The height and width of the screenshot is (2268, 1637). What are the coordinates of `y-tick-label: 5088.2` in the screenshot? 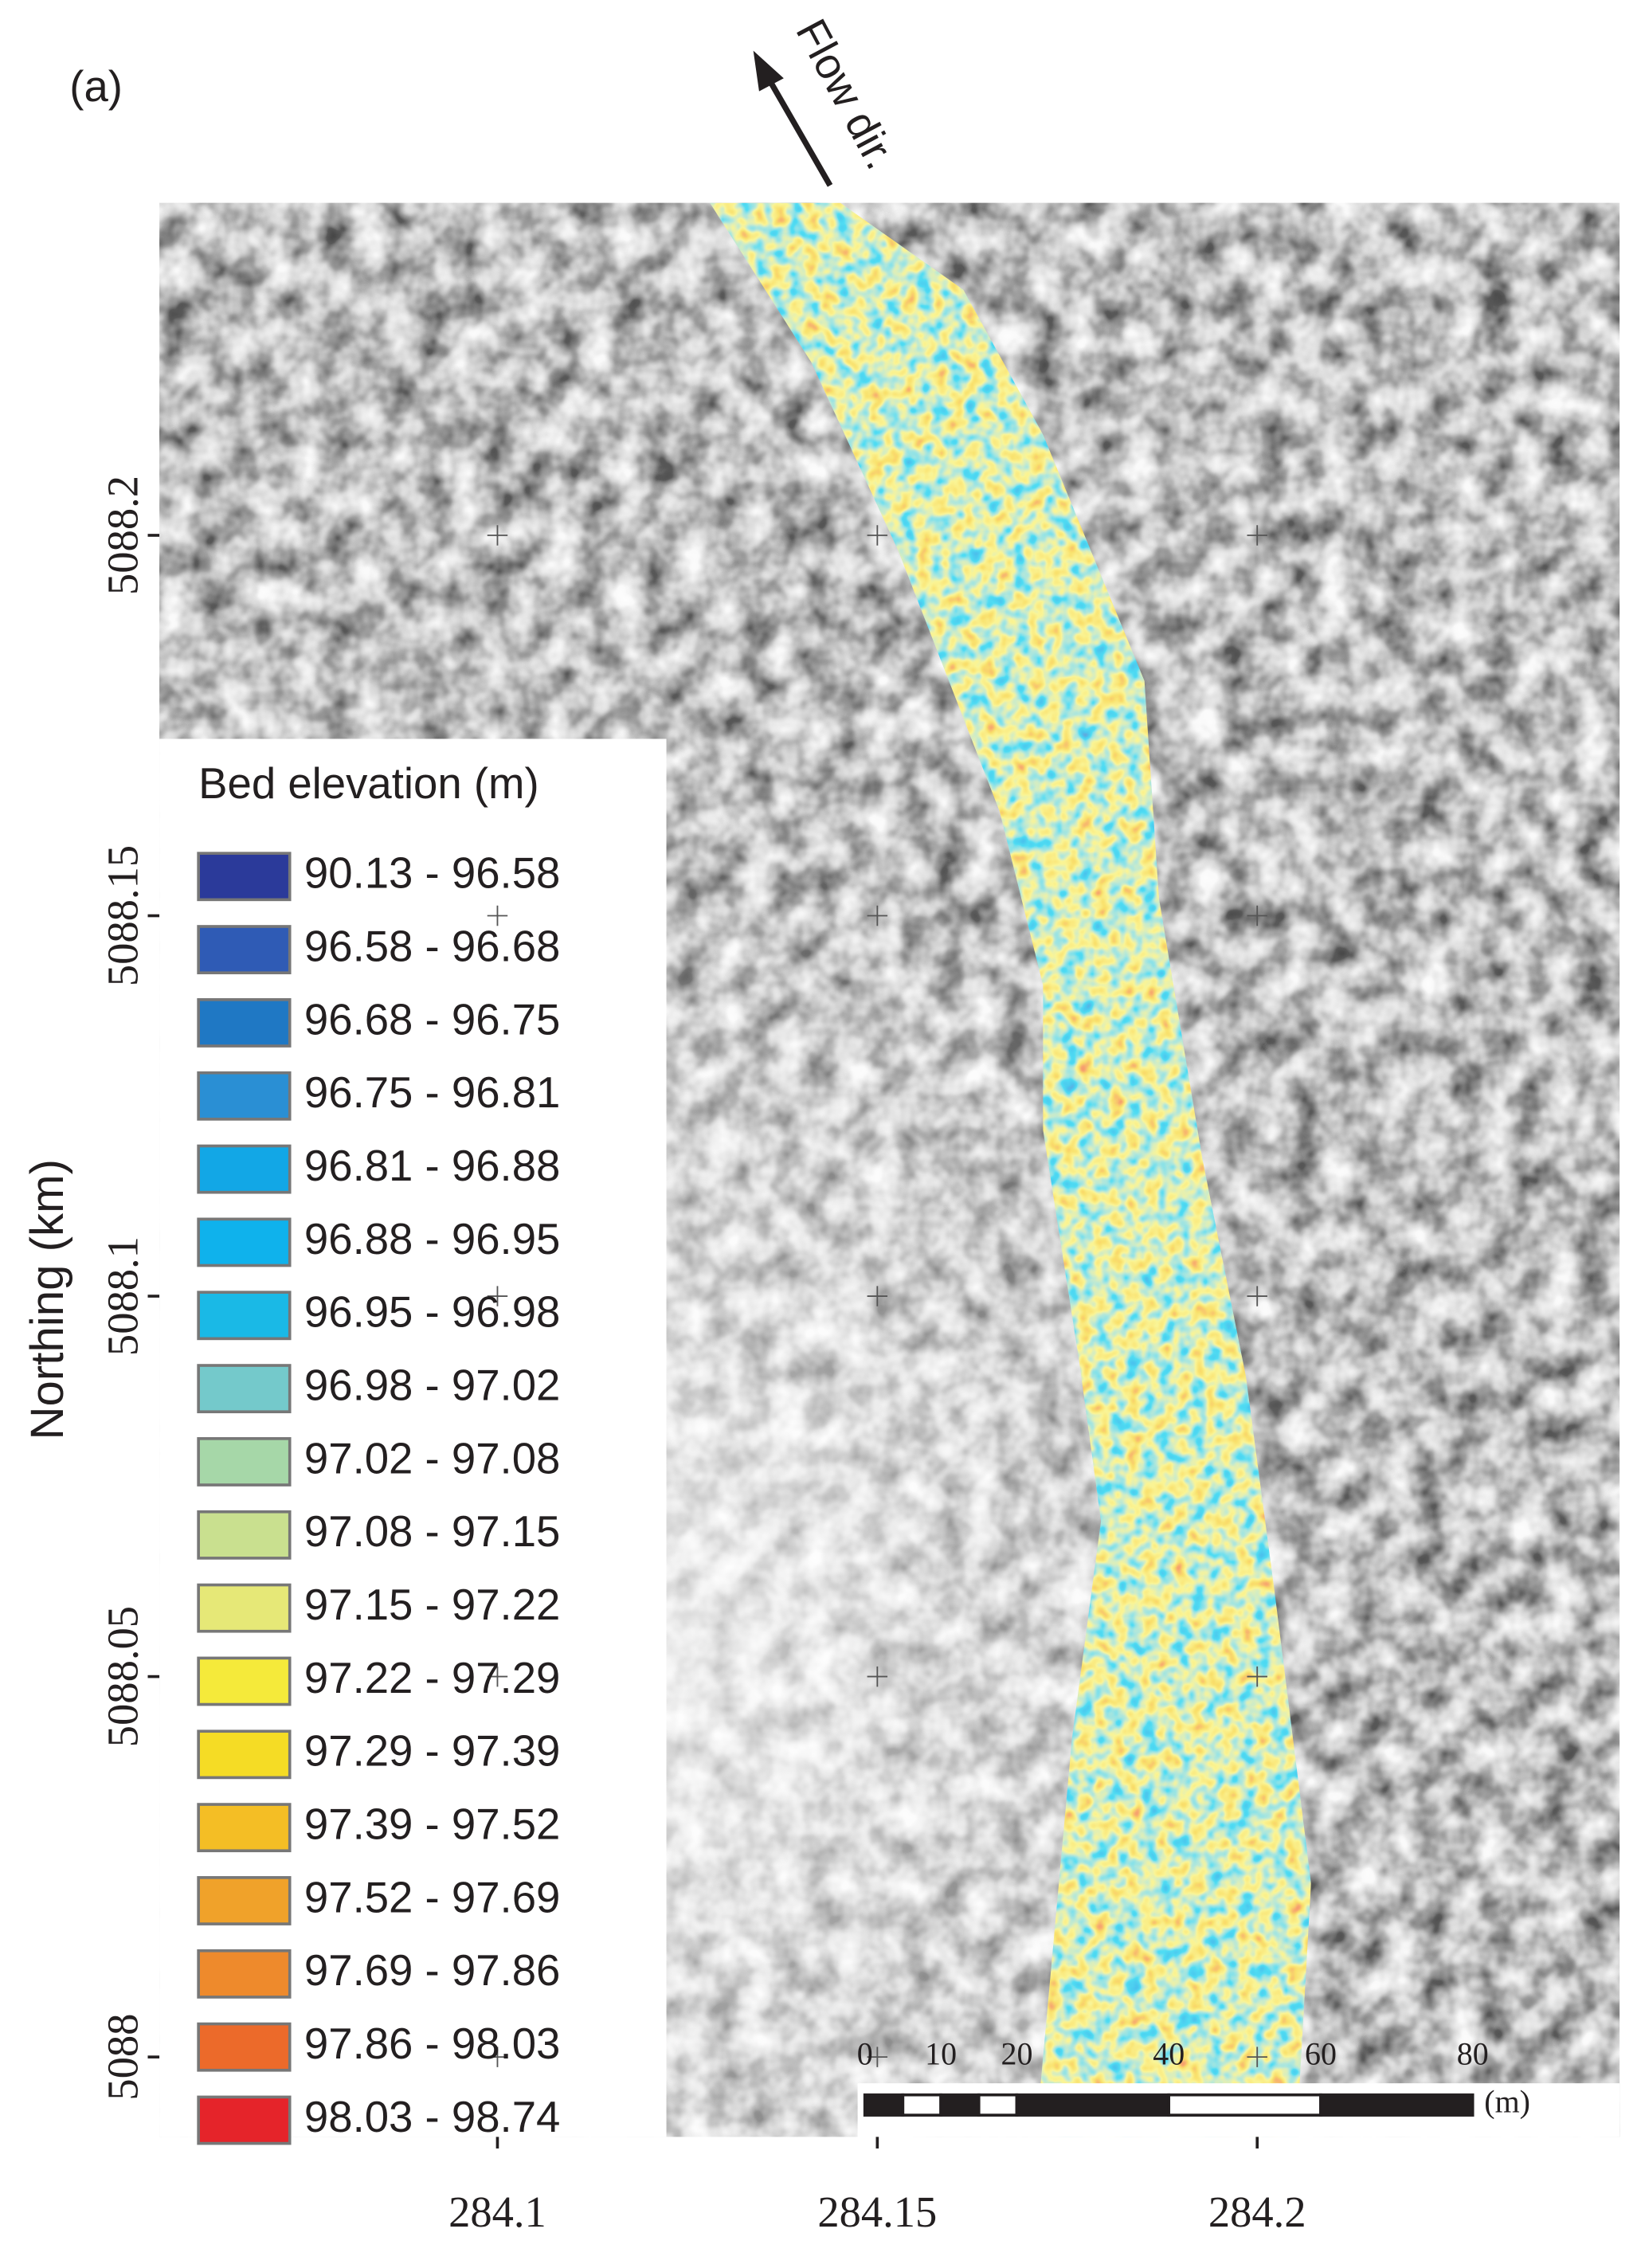 It's located at (123, 536).